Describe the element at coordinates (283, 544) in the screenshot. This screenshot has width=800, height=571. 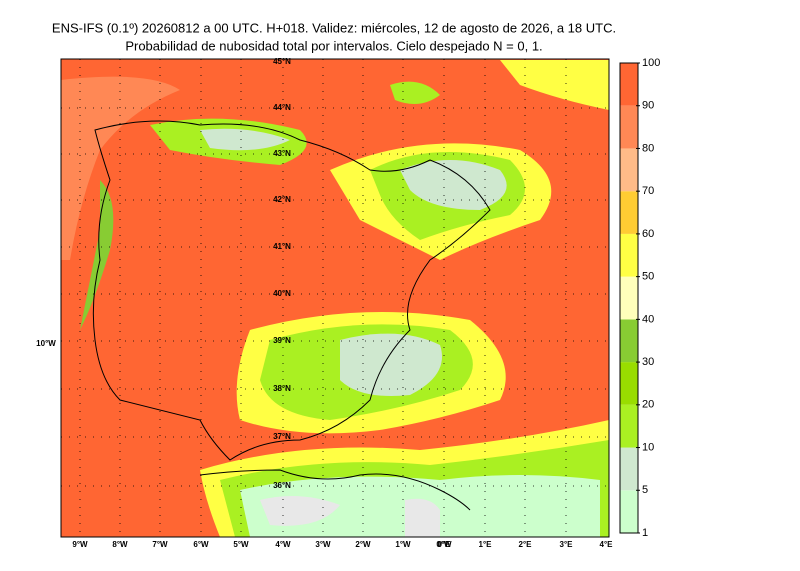
I see `lon-label: 4°W` at that location.